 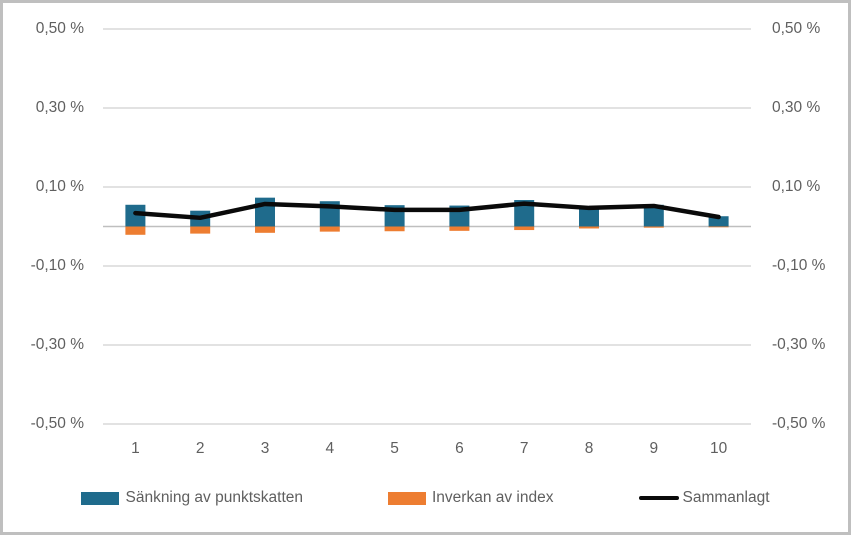 I want to click on x-axis-tick-label: 3, so click(x=265, y=448).